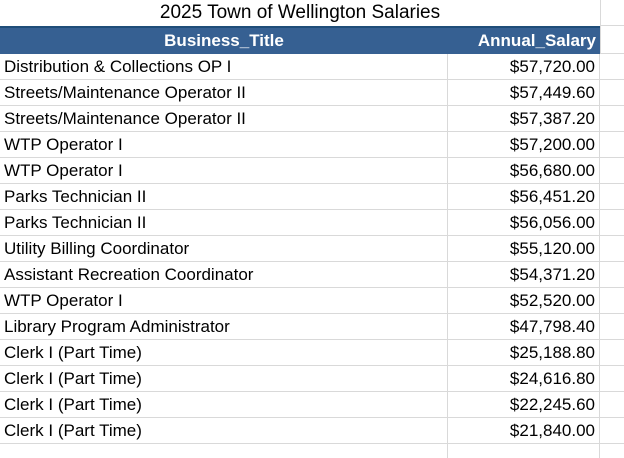 This screenshot has height=458, width=624. I want to click on empty-row, so click(312, 451).